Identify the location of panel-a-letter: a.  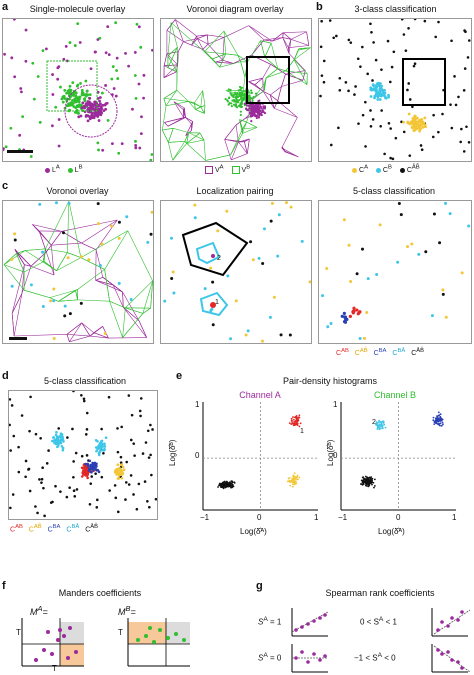
(5, 7).